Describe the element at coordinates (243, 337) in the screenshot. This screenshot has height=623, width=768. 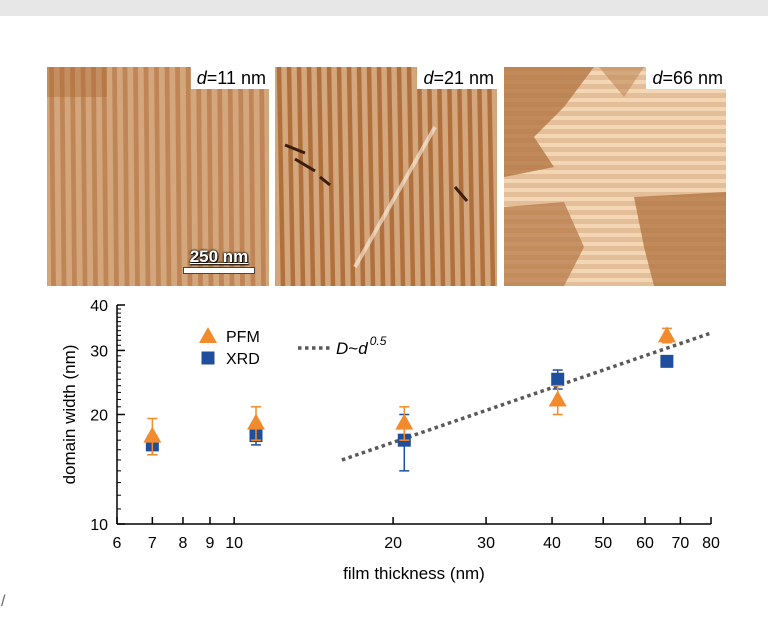
I see `legend-label-pfm: PFM` at that location.